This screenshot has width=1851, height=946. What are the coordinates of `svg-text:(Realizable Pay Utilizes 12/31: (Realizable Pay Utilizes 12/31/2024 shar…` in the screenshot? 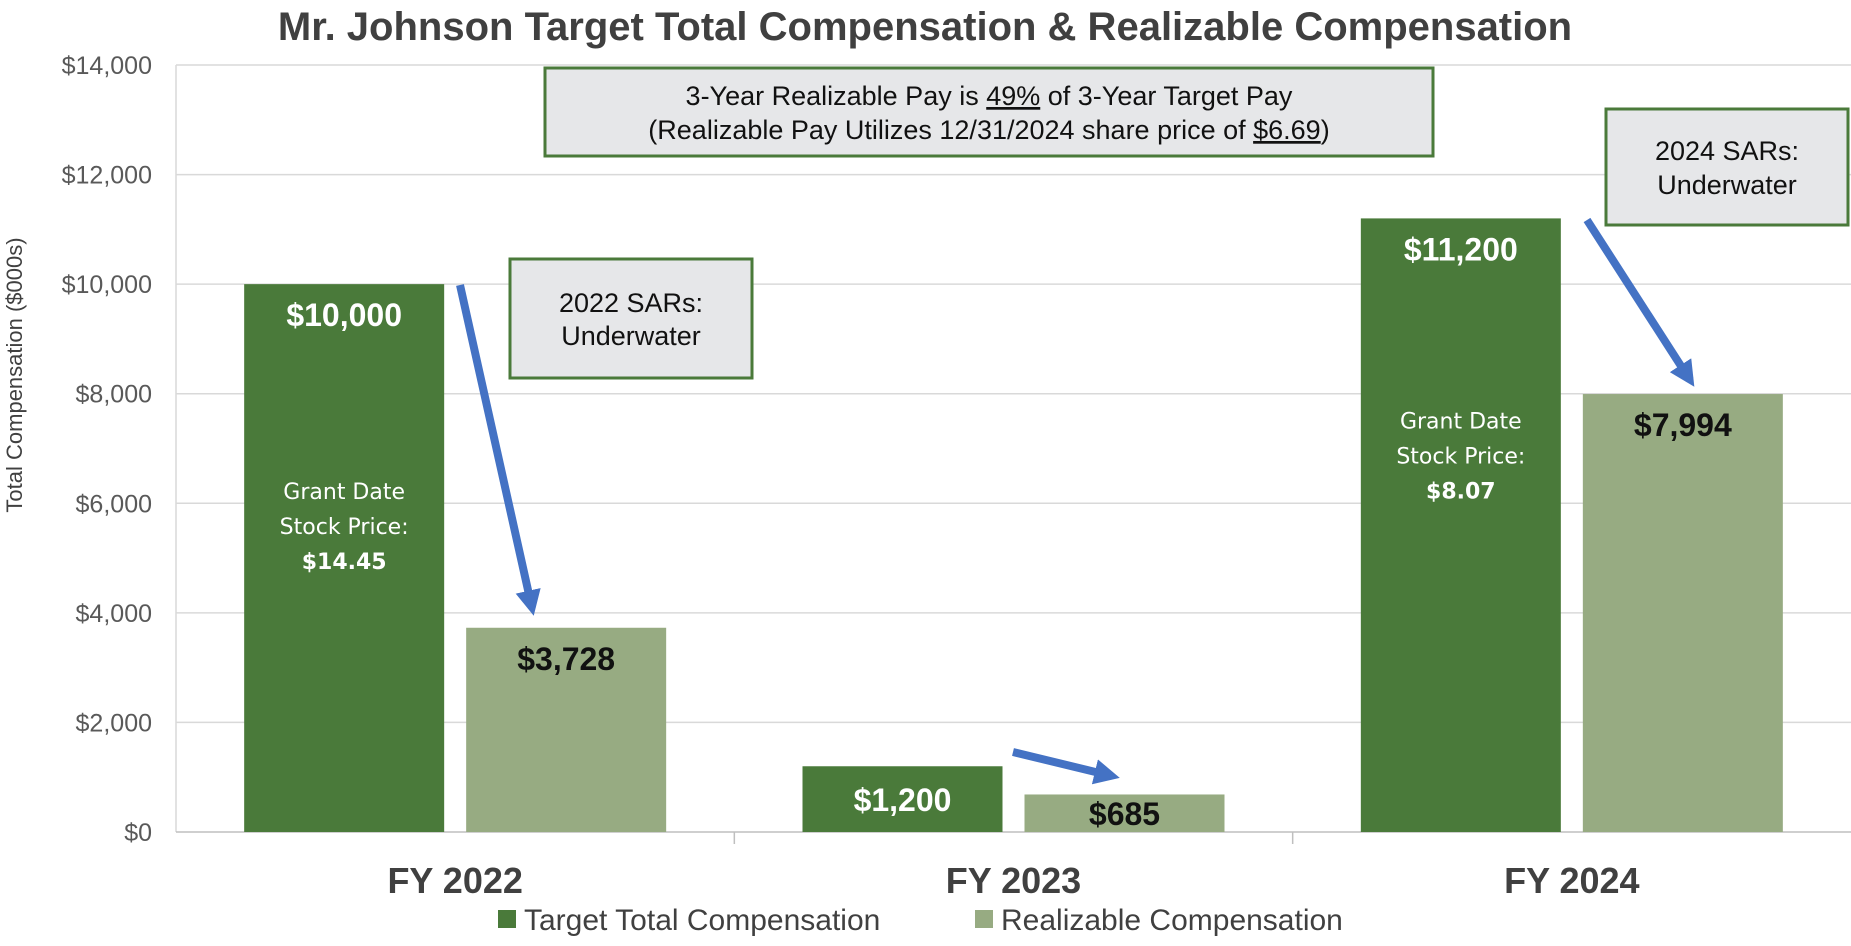 It's located at (988, 130).